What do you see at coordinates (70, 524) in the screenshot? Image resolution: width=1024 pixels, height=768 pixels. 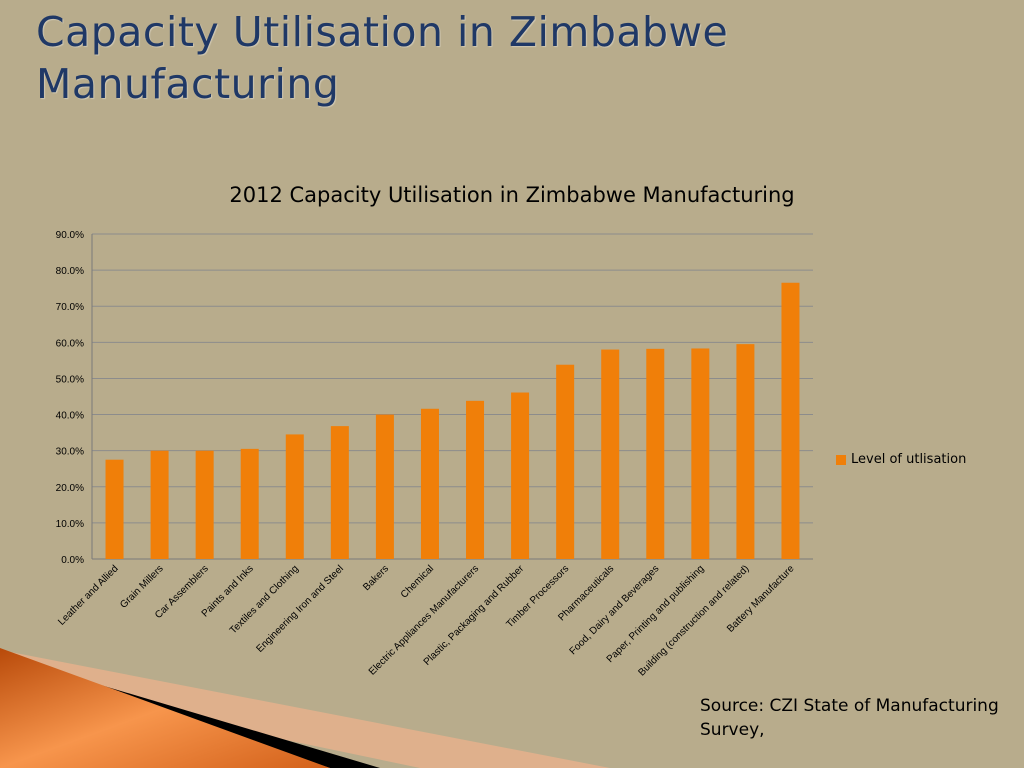 I see `y-tick-label: 10.0%` at bounding box center [70, 524].